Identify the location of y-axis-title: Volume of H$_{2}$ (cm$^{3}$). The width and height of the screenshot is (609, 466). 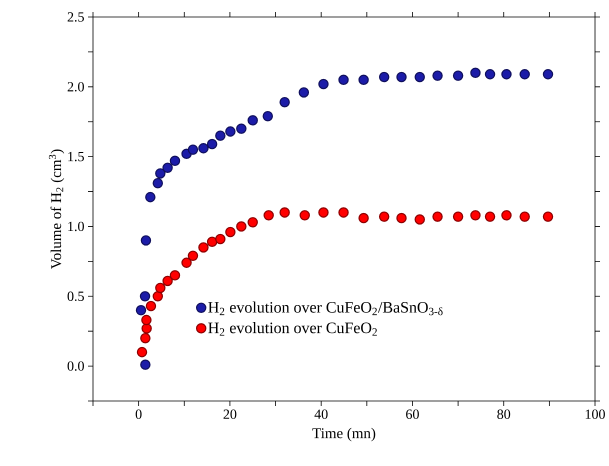
(56, 209).